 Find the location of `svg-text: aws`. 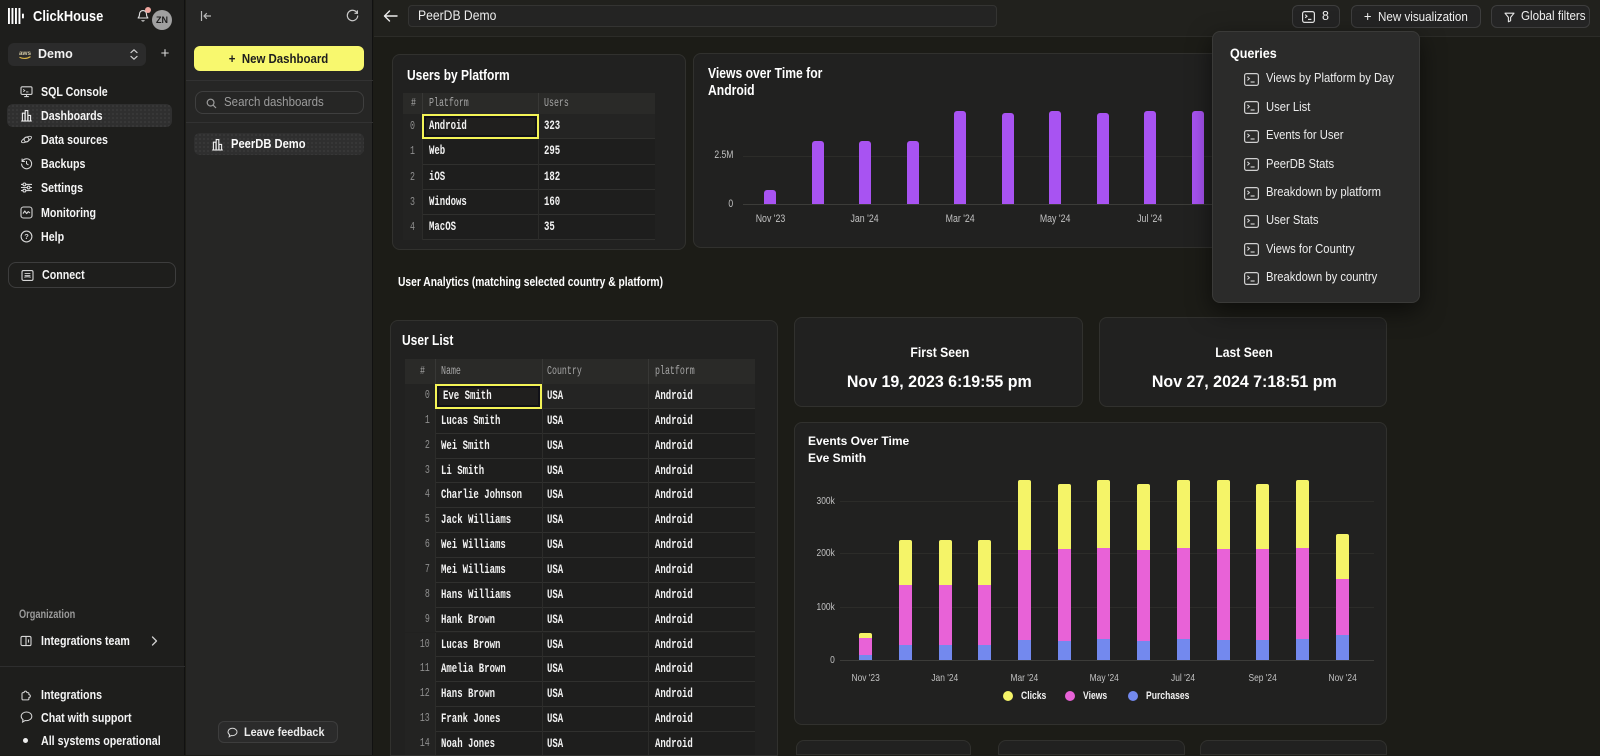

svg-text: aws is located at coordinates (25, 53).